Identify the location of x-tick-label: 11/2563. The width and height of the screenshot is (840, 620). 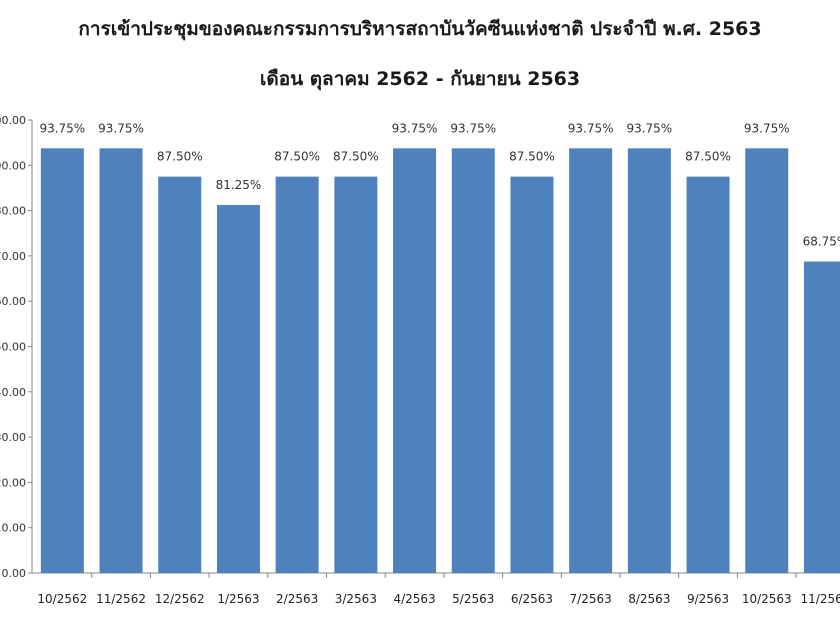
(820, 599).